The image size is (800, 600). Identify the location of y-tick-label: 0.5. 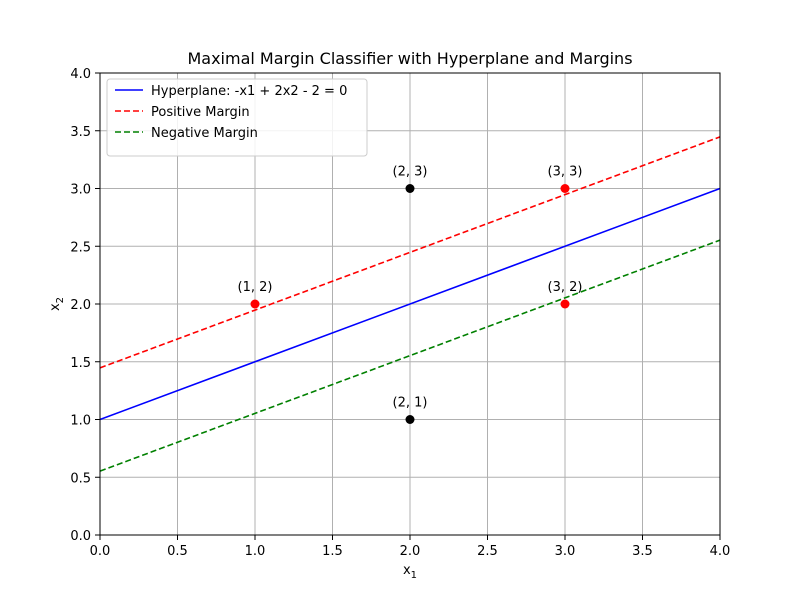
(80, 478).